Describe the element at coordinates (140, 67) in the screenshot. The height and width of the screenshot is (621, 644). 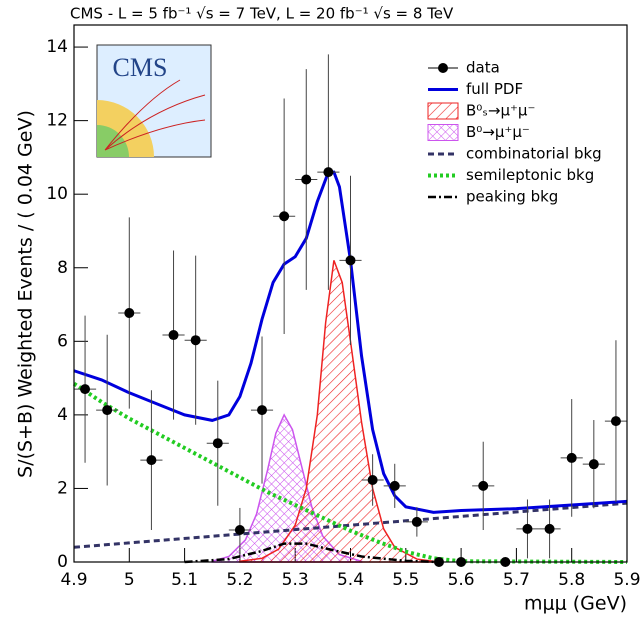
I see `logo-text: CMS` at that location.